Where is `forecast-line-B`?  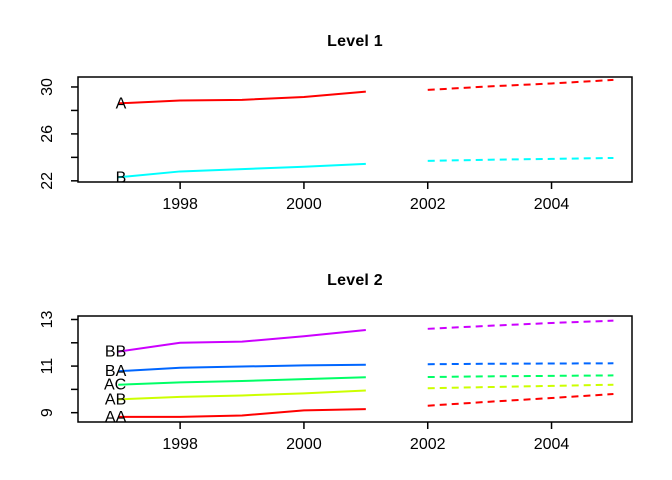 forecast-line-B is located at coordinates (520, 159).